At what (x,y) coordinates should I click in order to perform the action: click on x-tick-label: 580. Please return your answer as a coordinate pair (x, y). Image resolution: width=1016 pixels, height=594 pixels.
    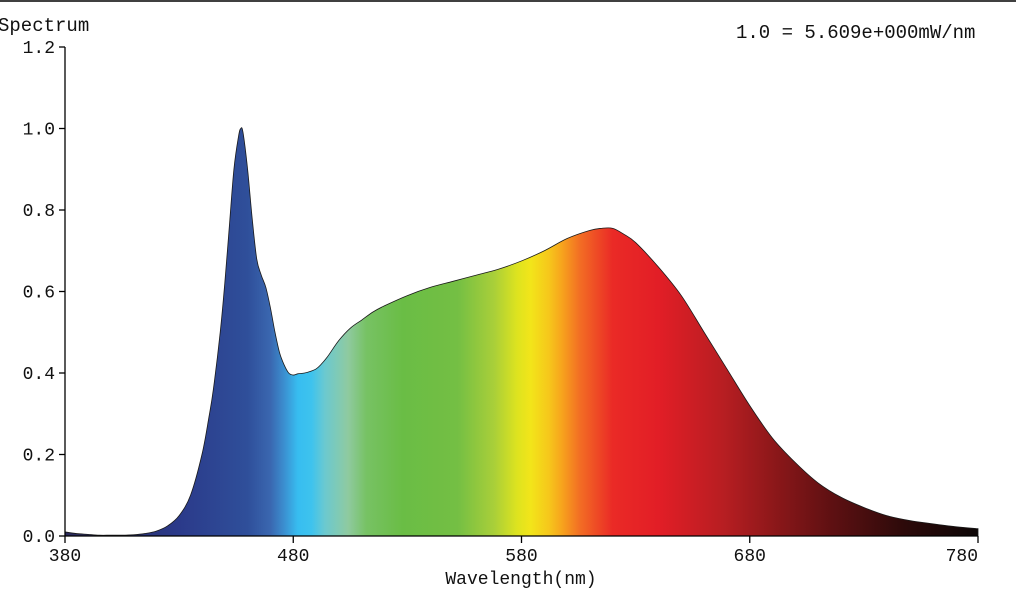
    Looking at the image, I should click on (521, 557).